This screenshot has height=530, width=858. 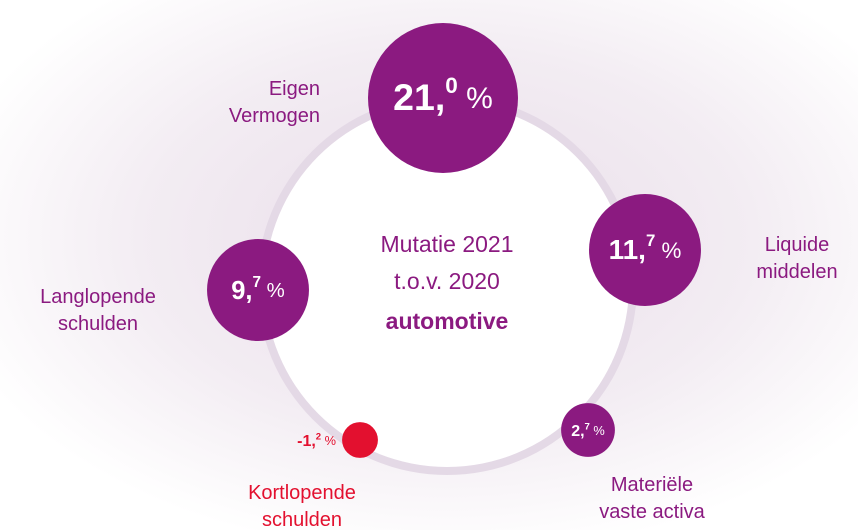 What do you see at coordinates (316, 440) in the screenshot?
I see `value-label: -1,2 %` at bounding box center [316, 440].